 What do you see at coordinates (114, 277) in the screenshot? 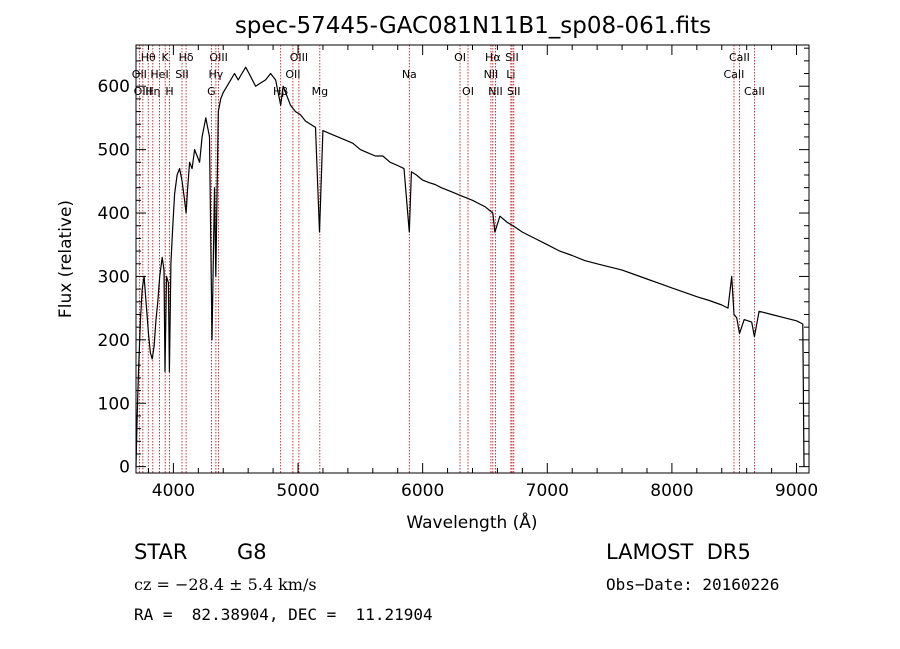
I see `y-tick-label: 300` at bounding box center [114, 277].